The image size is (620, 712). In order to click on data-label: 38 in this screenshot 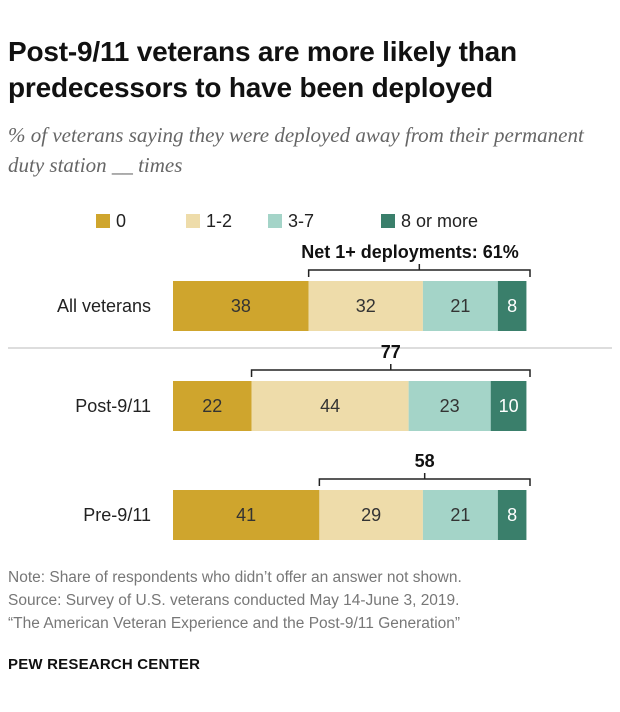, I will do `click(241, 306)`.